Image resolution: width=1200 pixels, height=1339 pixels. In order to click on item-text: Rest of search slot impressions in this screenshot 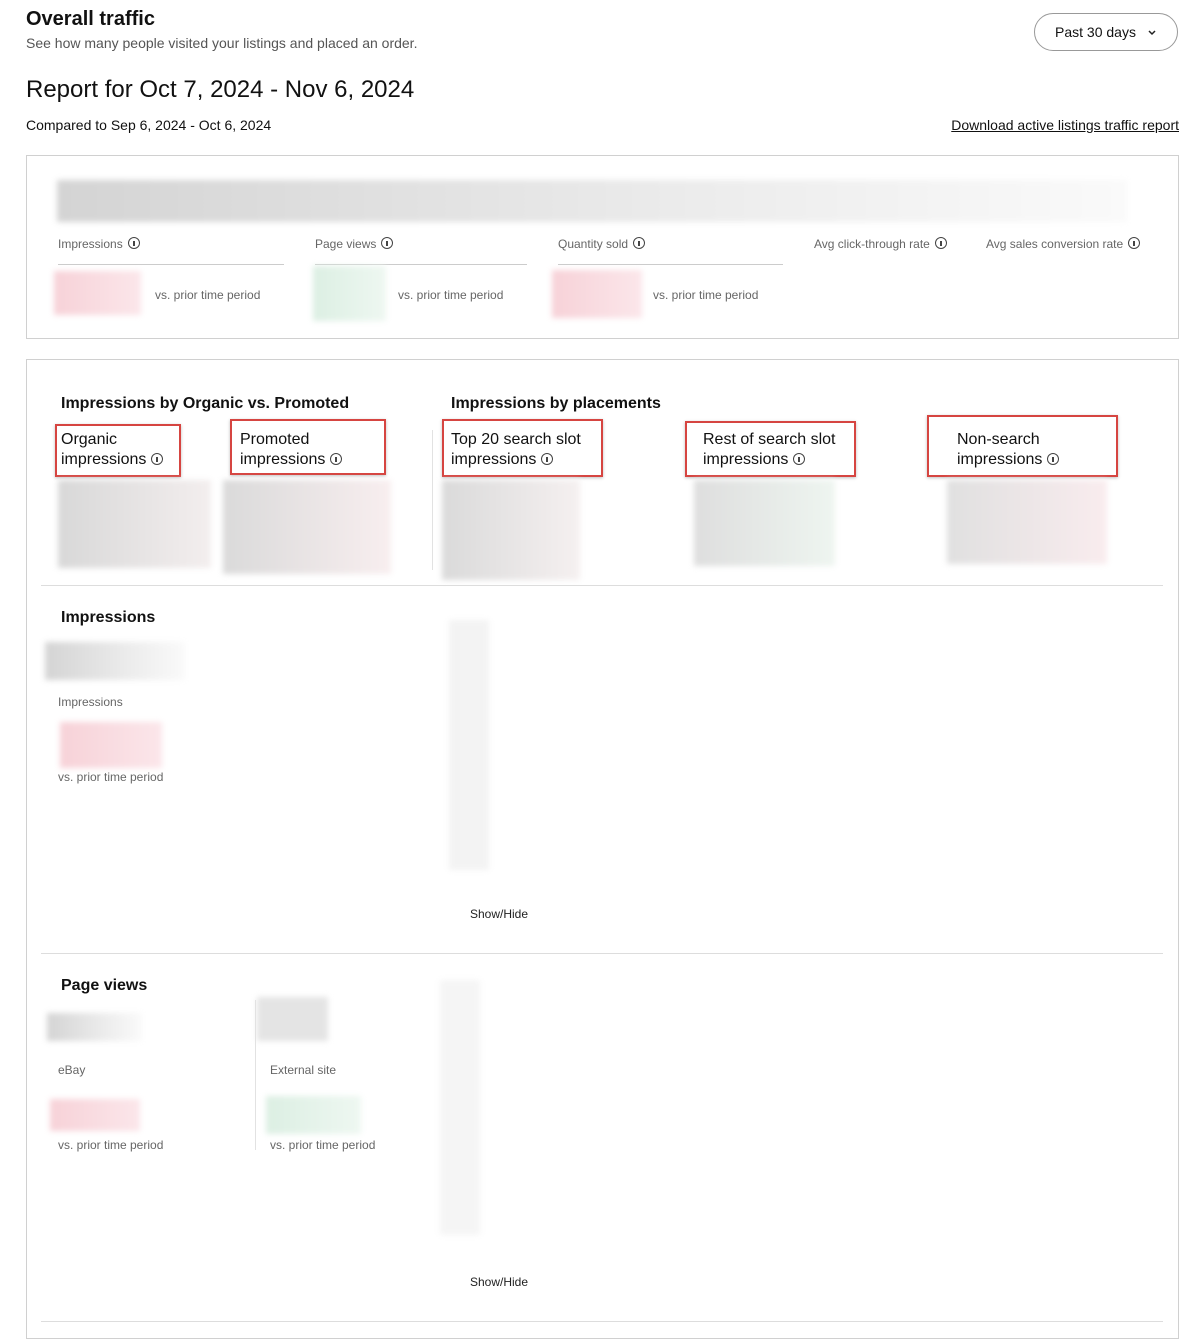, I will do `click(769, 449)`.